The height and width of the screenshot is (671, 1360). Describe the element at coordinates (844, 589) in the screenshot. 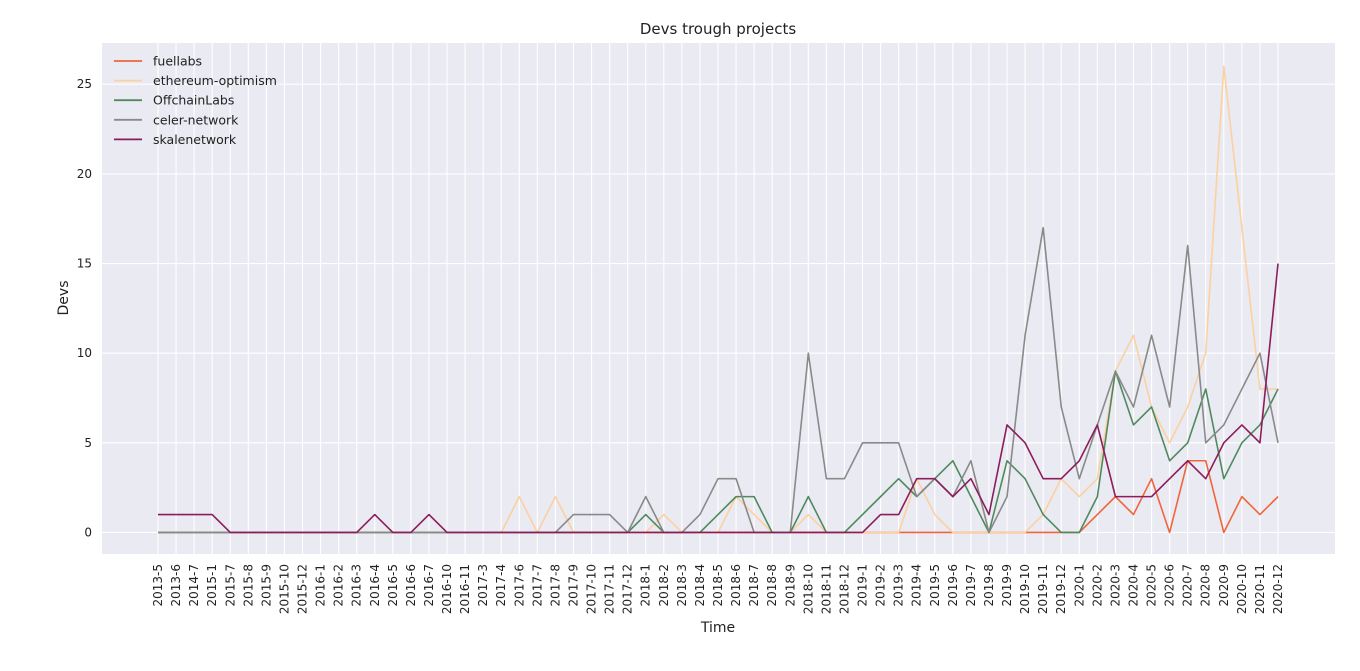

I see `x-tick-label: 2018-12` at that location.